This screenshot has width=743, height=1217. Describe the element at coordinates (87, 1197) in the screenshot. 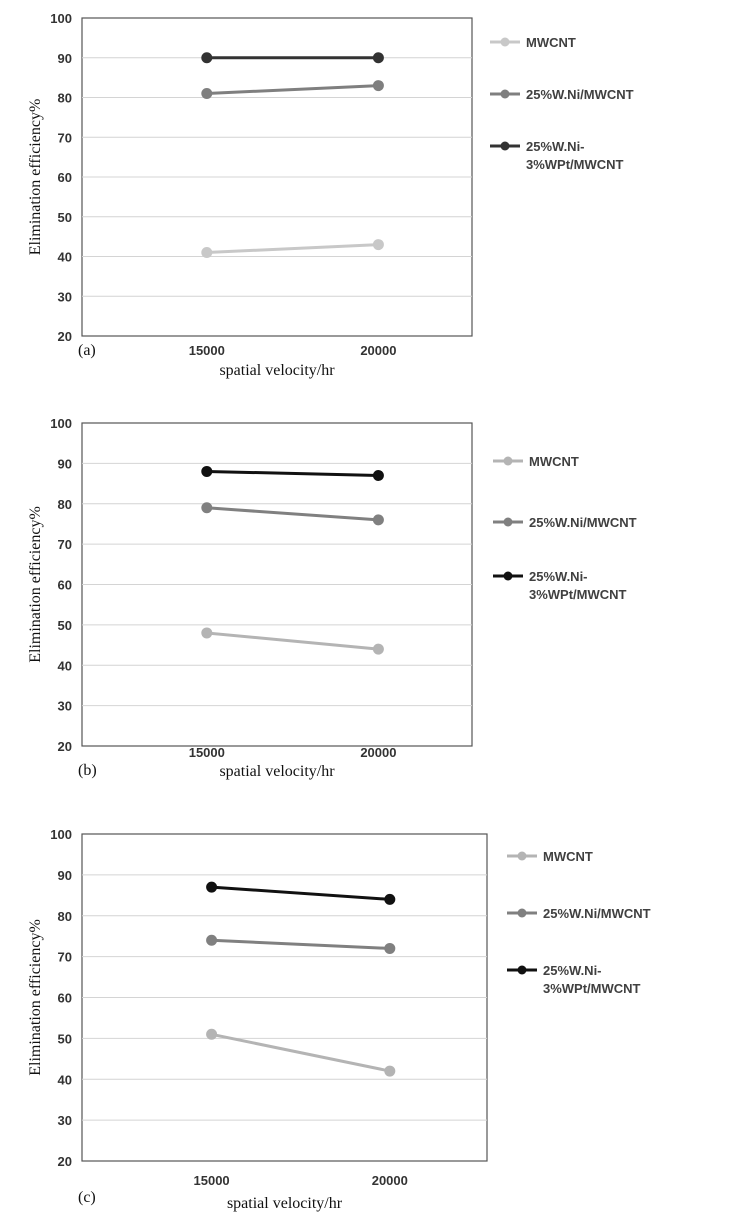

I see `panel-label: (c)` at that location.